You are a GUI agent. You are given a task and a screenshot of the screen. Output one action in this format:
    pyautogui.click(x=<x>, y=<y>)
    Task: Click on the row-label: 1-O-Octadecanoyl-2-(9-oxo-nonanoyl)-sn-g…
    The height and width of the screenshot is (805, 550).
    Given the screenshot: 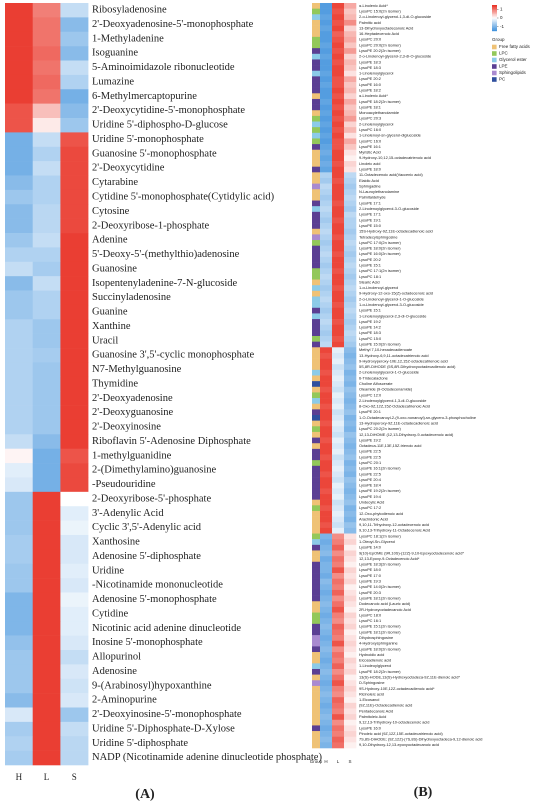 What is the action you would take?
    pyautogui.click(x=417, y=417)
    